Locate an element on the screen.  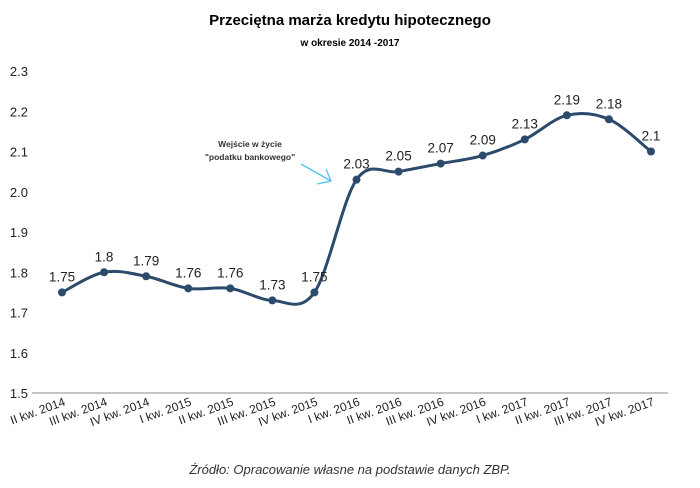
data-label: 2.05 is located at coordinates (398, 156).